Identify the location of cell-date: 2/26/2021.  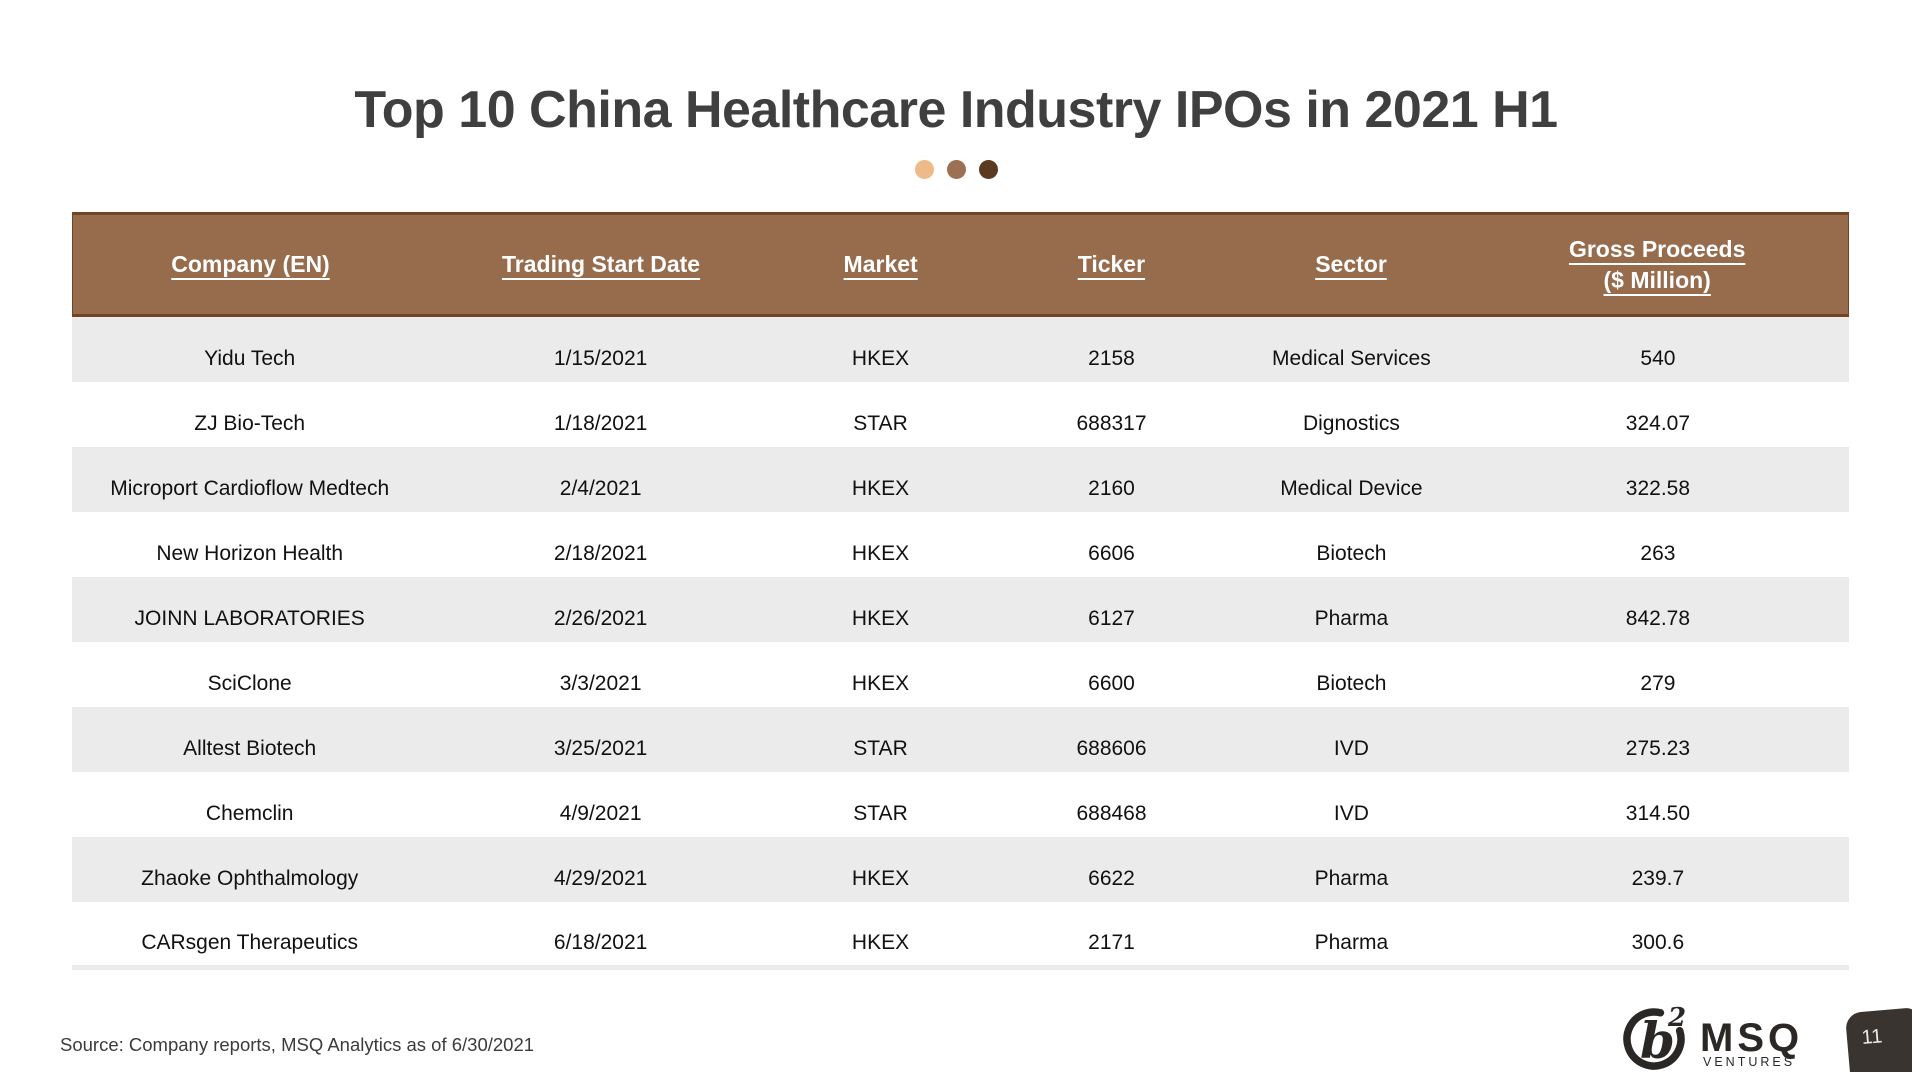
(600, 618).